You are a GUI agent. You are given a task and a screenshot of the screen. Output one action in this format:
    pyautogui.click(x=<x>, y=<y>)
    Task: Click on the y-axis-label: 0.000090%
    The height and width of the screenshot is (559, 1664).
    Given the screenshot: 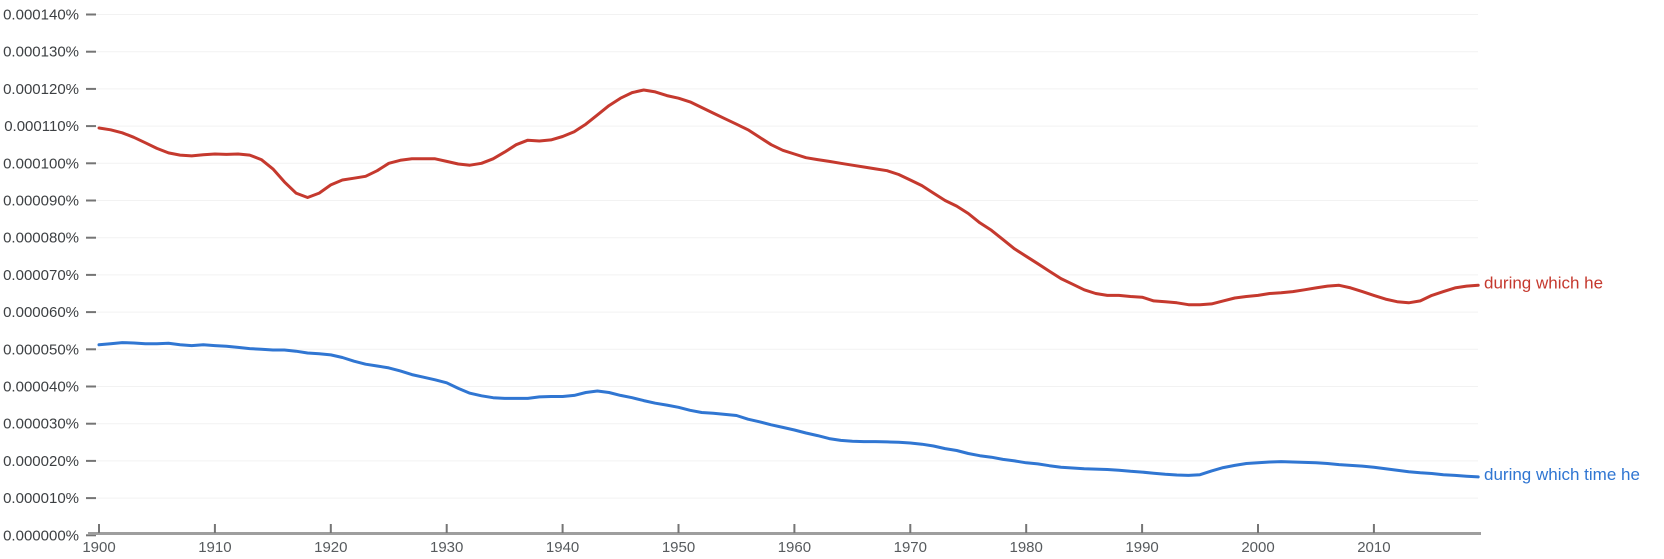 What is the action you would take?
    pyautogui.click(x=41, y=201)
    